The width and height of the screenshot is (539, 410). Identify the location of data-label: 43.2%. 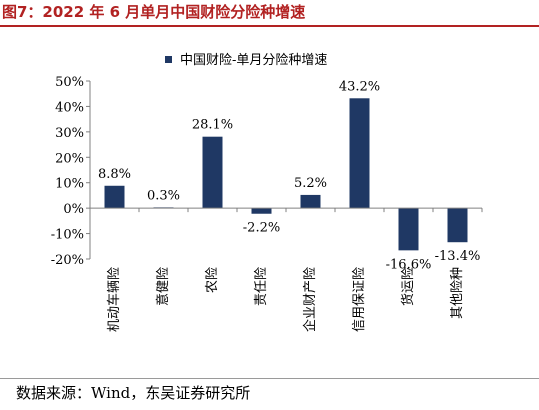
(359, 86).